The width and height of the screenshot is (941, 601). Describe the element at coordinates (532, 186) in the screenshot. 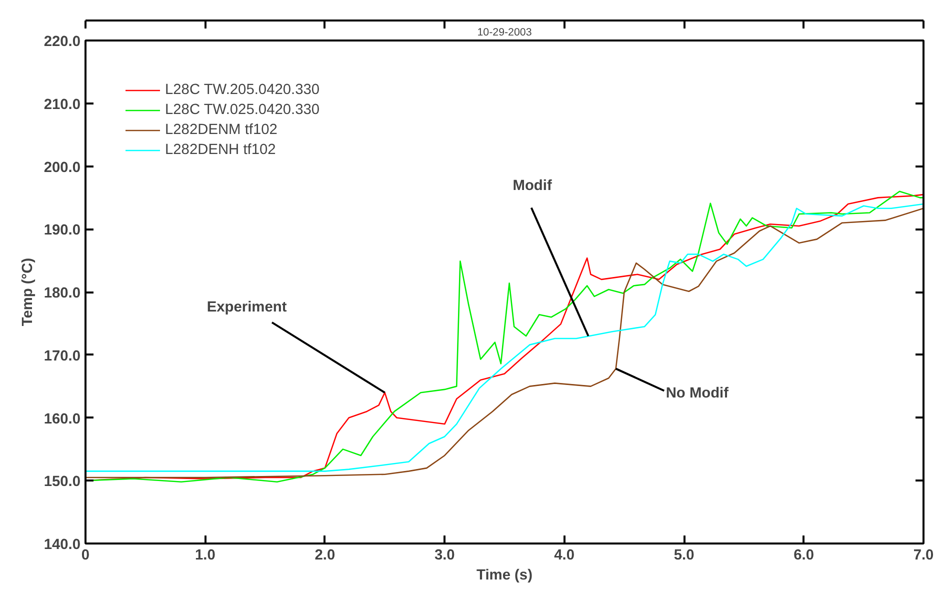

I see `annotation: Modif` at that location.